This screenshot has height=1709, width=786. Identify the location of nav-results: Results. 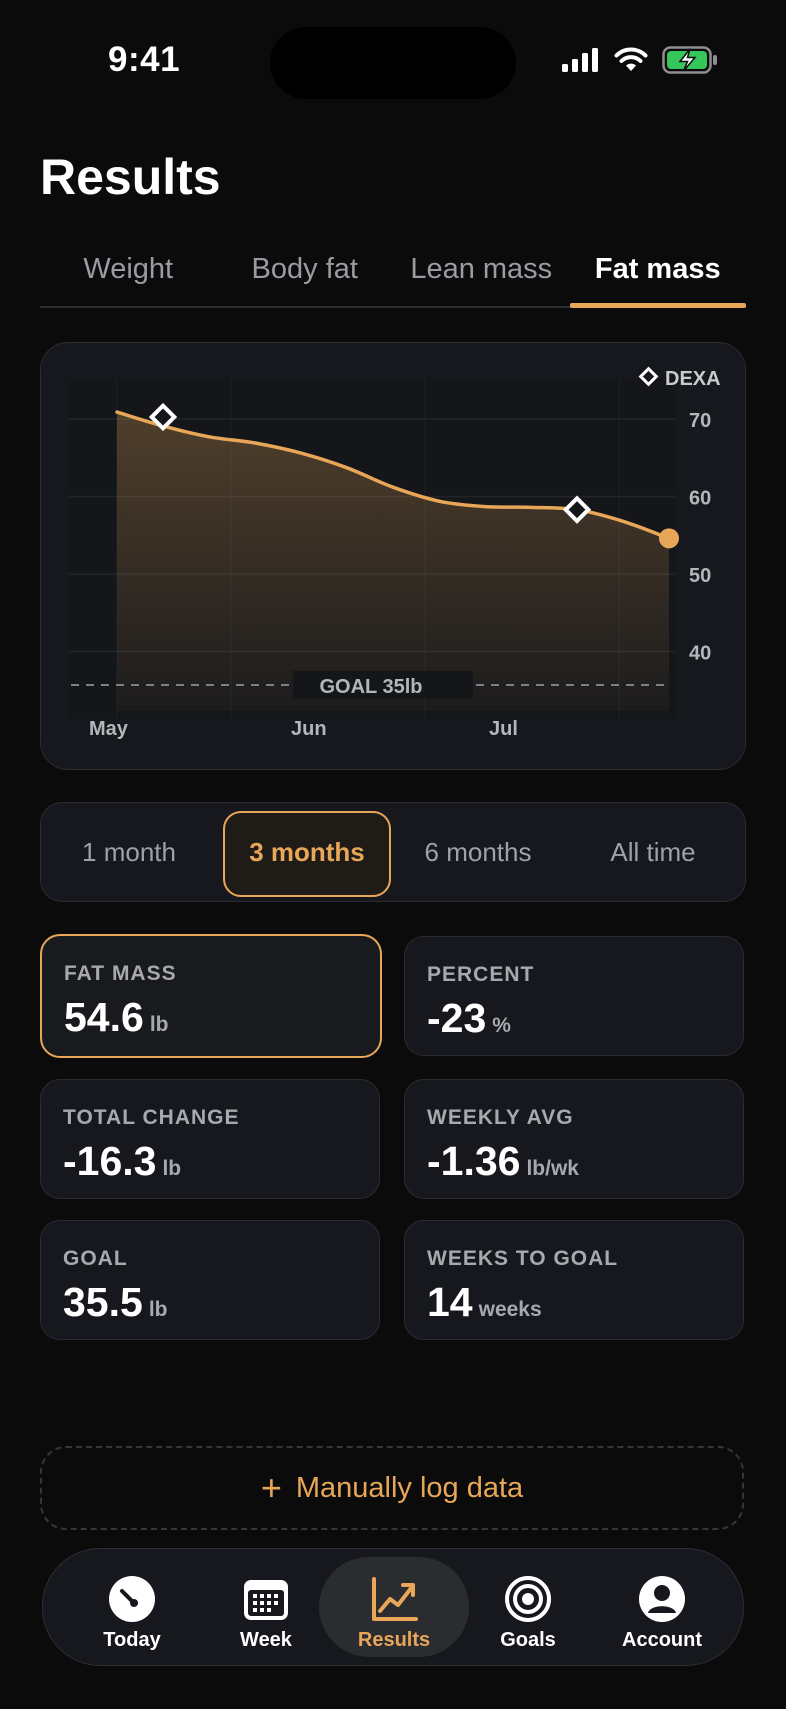
(394, 1607).